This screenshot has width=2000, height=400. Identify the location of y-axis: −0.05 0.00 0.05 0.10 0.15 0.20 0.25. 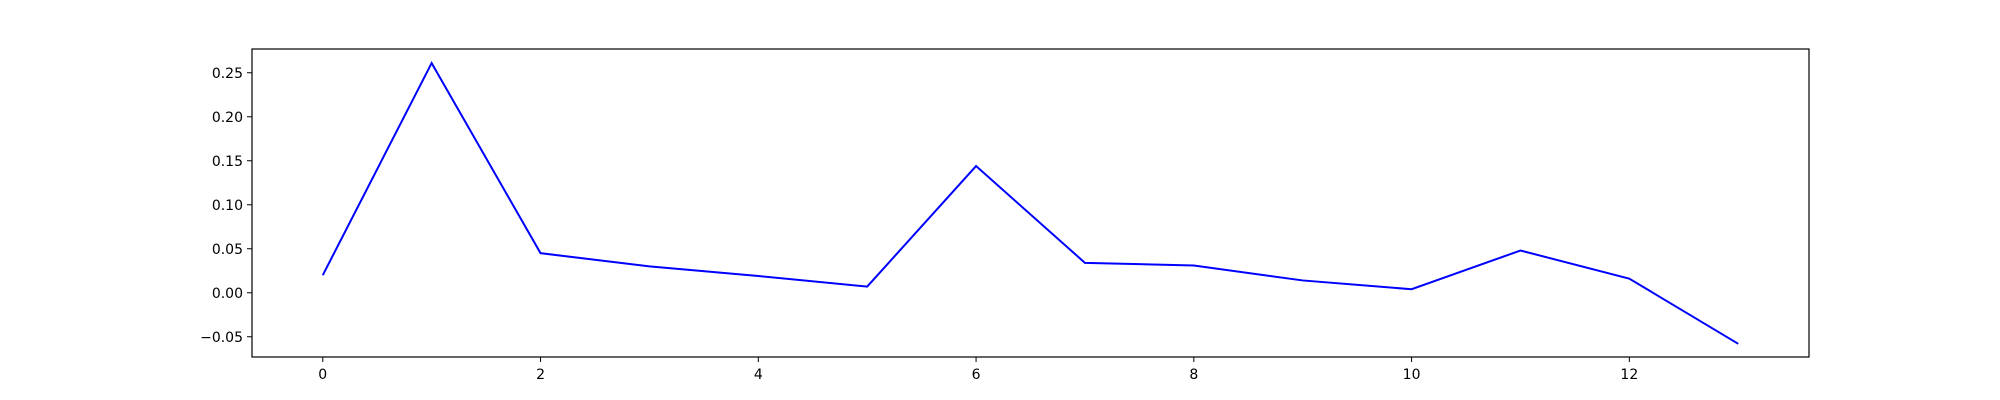
(226, 206).